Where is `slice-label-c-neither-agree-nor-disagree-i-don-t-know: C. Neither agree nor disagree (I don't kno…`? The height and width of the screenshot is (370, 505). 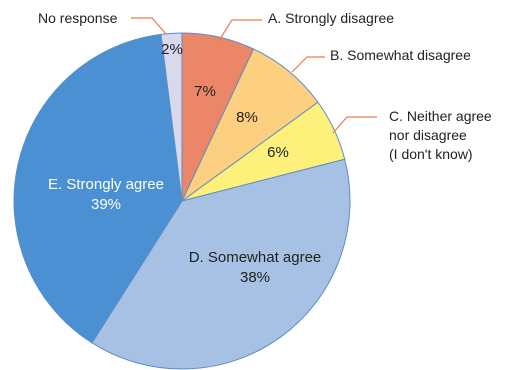 slice-label-c-neither-agree-nor-disagree-i-don-t-know: C. Neither agree nor disagree (I don't kno… is located at coordinates (440, 135).